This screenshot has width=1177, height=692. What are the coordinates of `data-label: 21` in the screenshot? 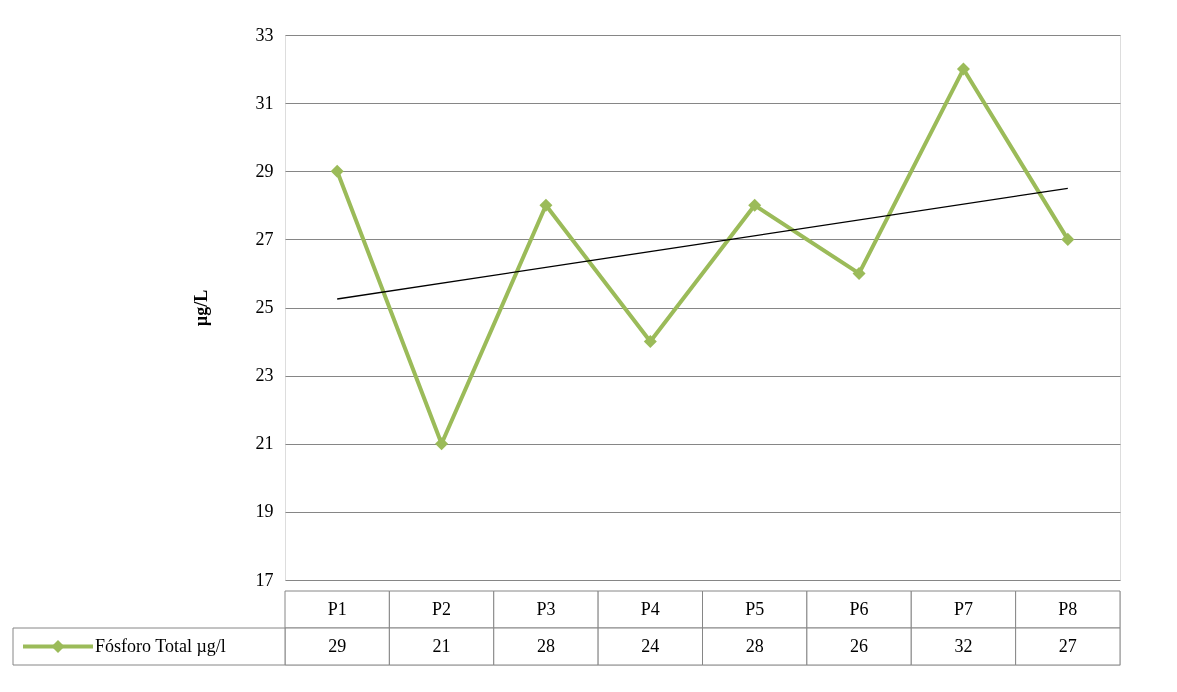 It's located at (441, 645).